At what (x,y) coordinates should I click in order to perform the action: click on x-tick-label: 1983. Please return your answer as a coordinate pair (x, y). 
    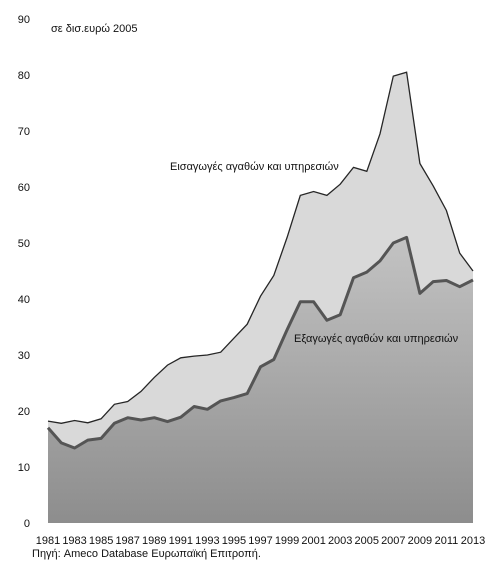
    Looking at the image, I should click on (74, 541).